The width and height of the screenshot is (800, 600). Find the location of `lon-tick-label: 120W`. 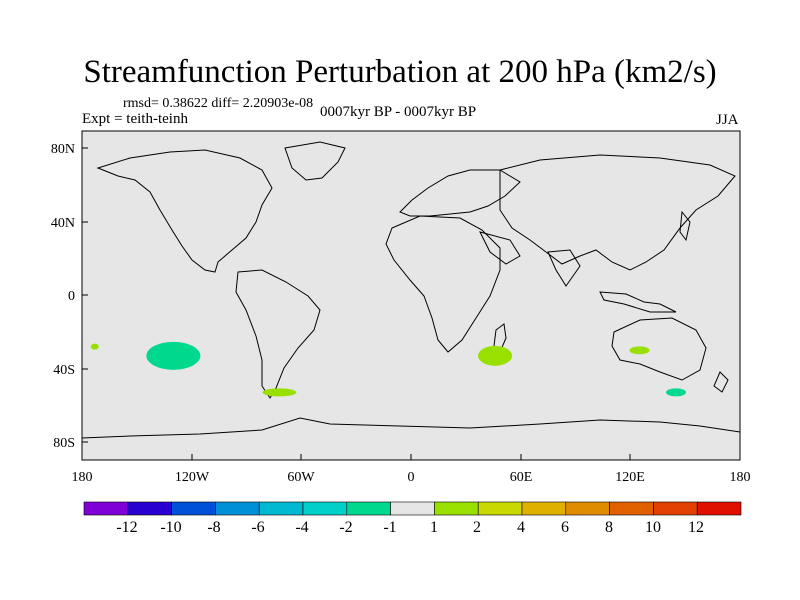

lon-tick-label: 120W is located at coordinates (192, 477).